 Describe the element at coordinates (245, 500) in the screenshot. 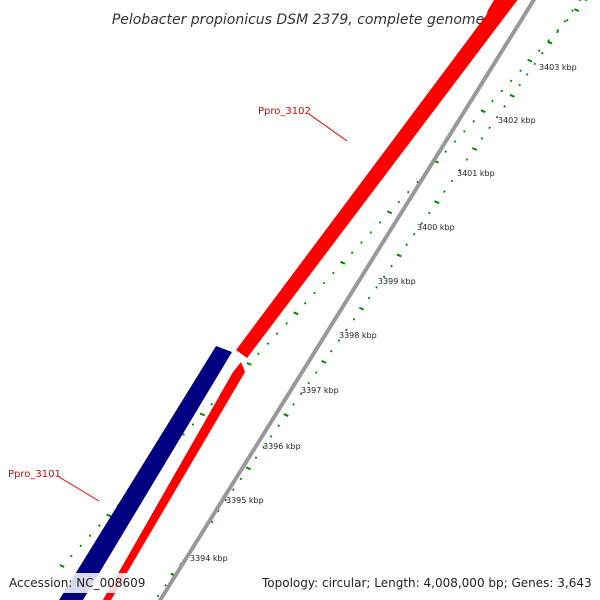

I see `scale-label: 3395 kbp` at that location.